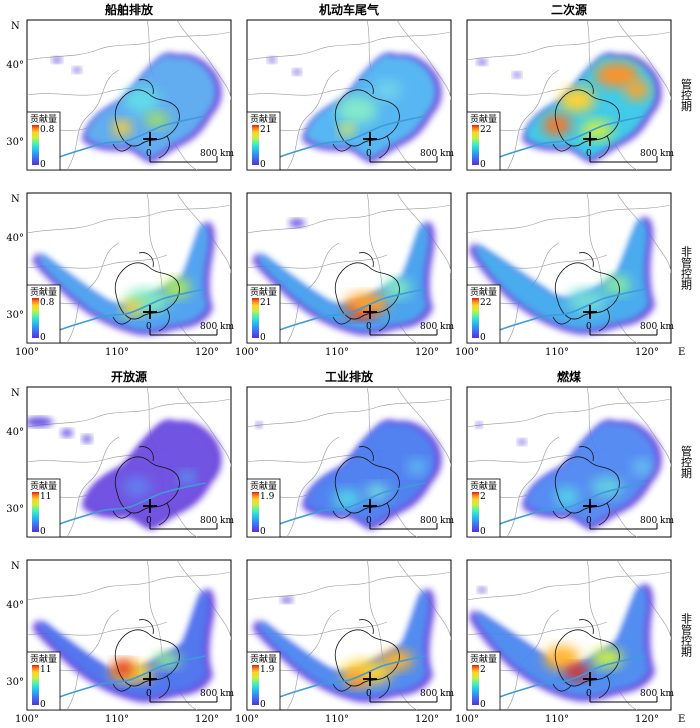  Describe the element at coordinates (686, 635) in the screenshot. I see `period-label-uncontrolled: 非管控期` at that location.